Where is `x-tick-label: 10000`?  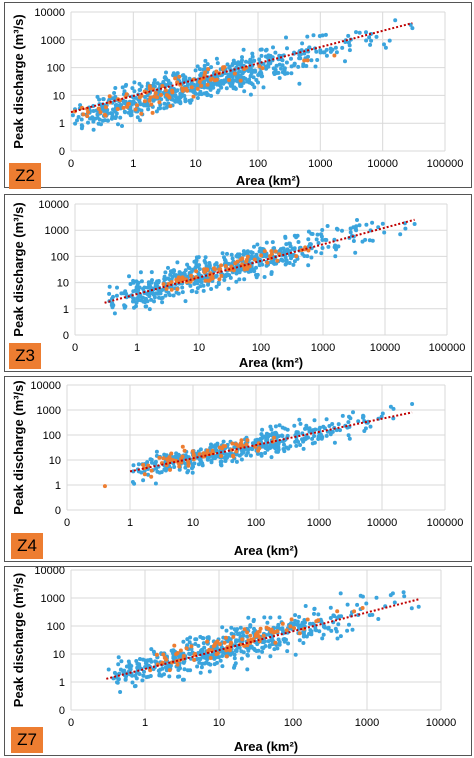
x-tick-label: 10000 is located at coordinates (382, 164).